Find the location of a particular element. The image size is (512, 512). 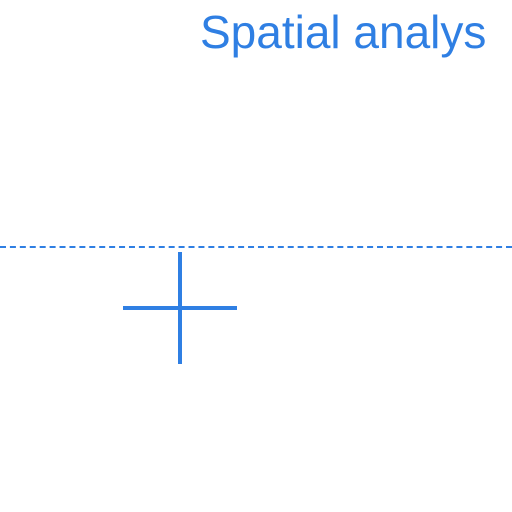

horizontal-guide-line is located at coordinates (256, 247).